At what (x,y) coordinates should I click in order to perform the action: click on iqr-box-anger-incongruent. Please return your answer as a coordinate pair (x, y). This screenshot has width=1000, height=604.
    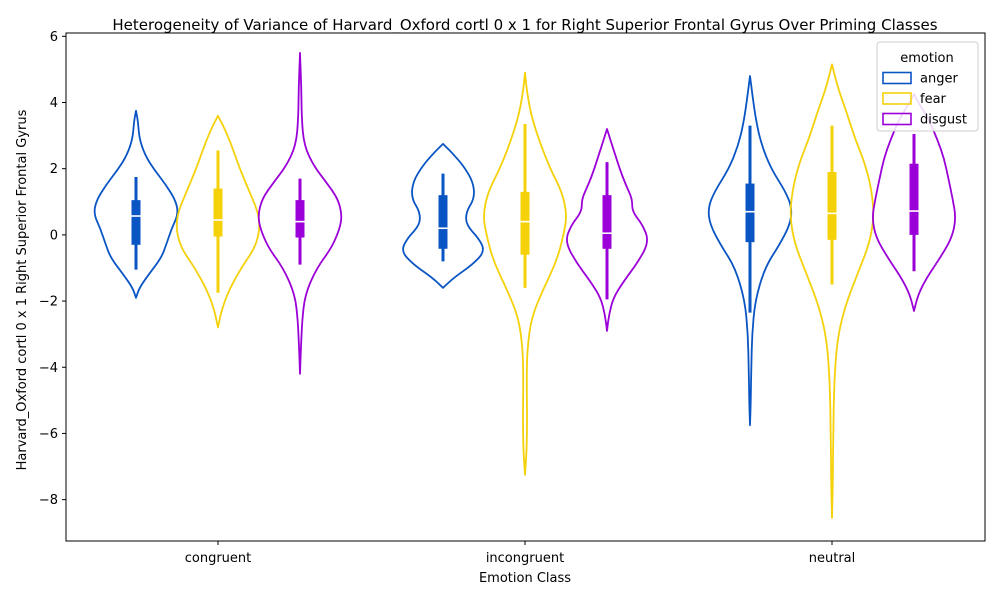
    Looking at the image, I should click on (443, 222).